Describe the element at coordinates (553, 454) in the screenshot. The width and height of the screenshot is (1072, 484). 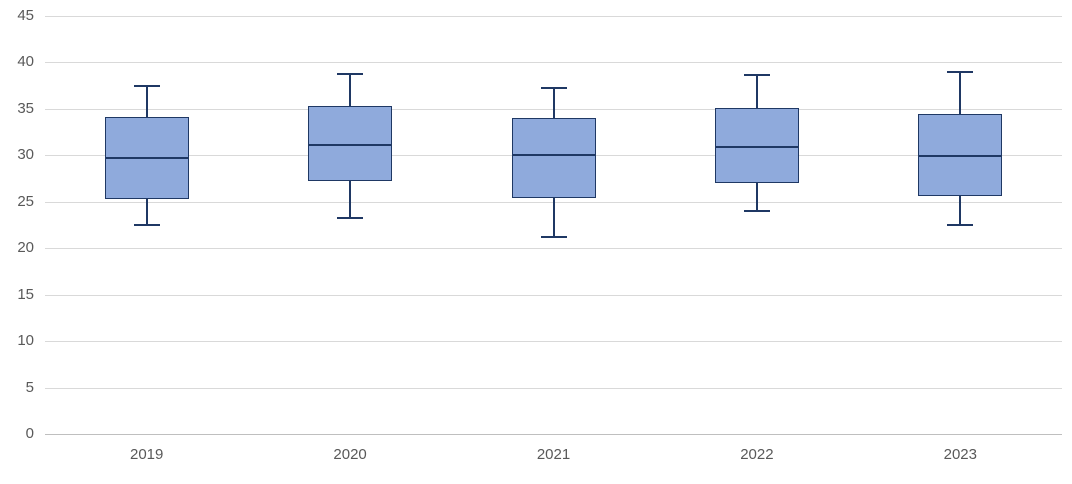
I see `x-tick-label-2021: 2021` at that location.